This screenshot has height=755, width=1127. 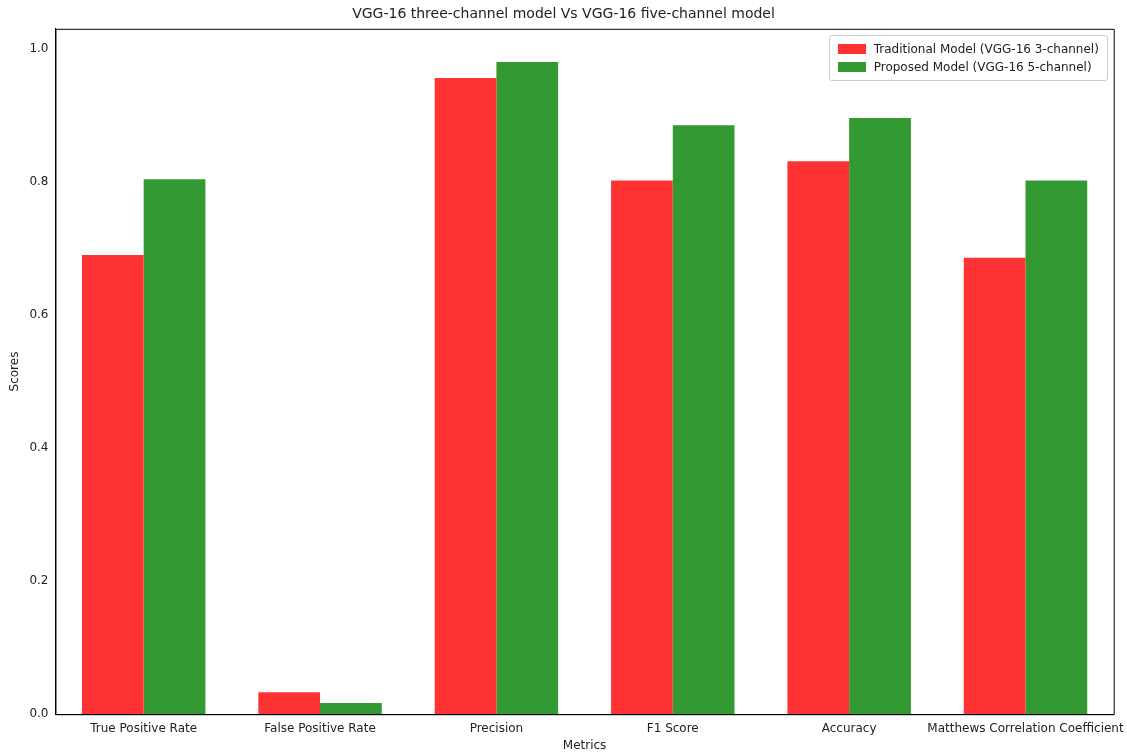 I want to click on y-tick-label: 1.0, so click(x=39, y=47).